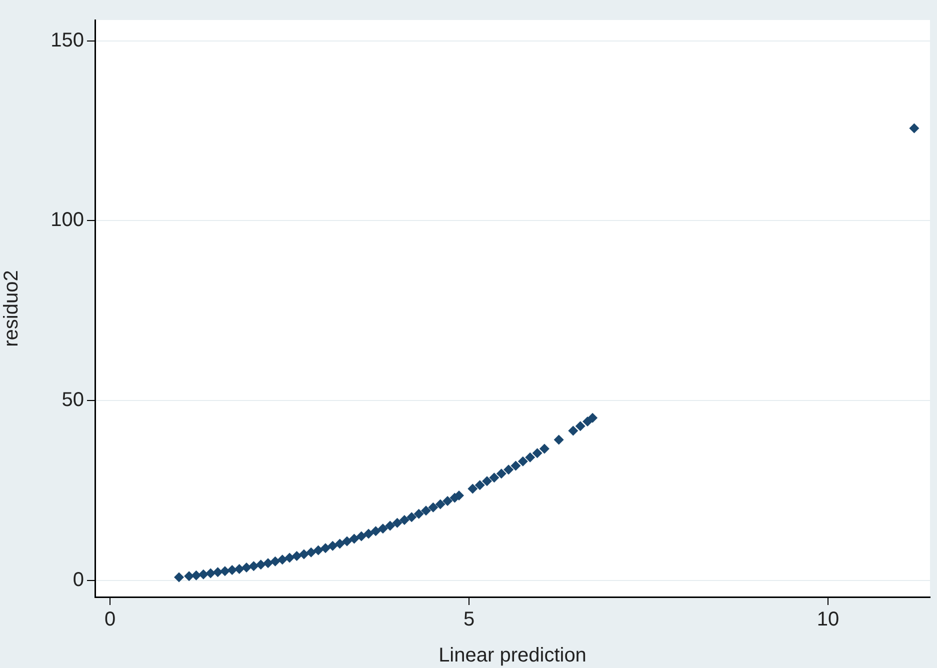 This screenshot has width=937, height=668. I want to click on y-tick-label: 0, so click(78, 579).